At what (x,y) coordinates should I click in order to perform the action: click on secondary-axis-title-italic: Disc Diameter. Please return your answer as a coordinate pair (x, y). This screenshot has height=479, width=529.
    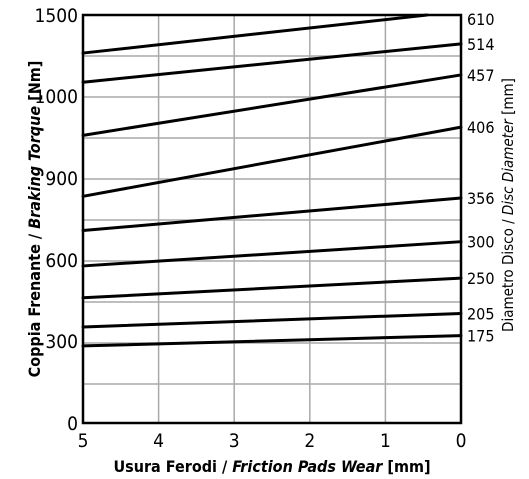
    Looking at the image, I should click on (508, 166).